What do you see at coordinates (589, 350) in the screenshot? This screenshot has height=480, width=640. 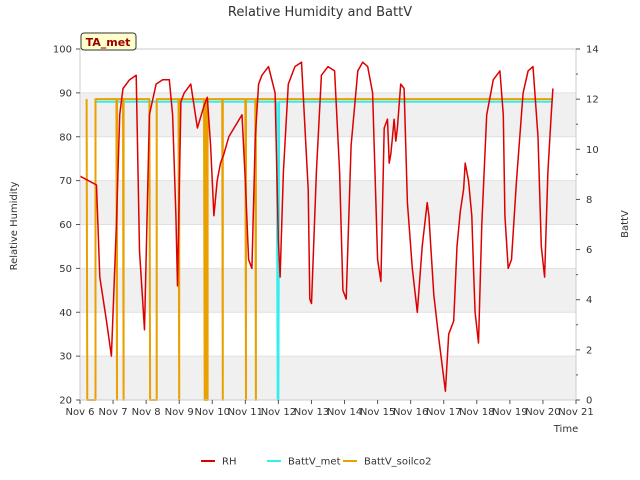 I see `y2-tick-label: 2` at bounding box center [589, 350].